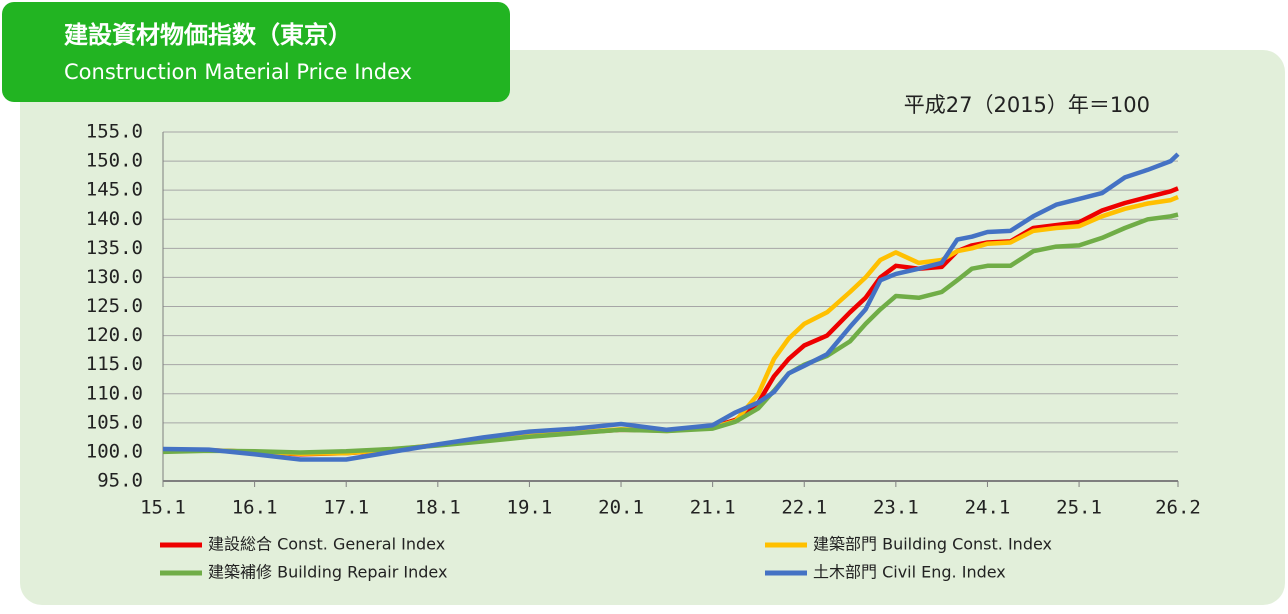  I want to click on chart-subtitle: Construction Material Price Index, so click(238, 72).